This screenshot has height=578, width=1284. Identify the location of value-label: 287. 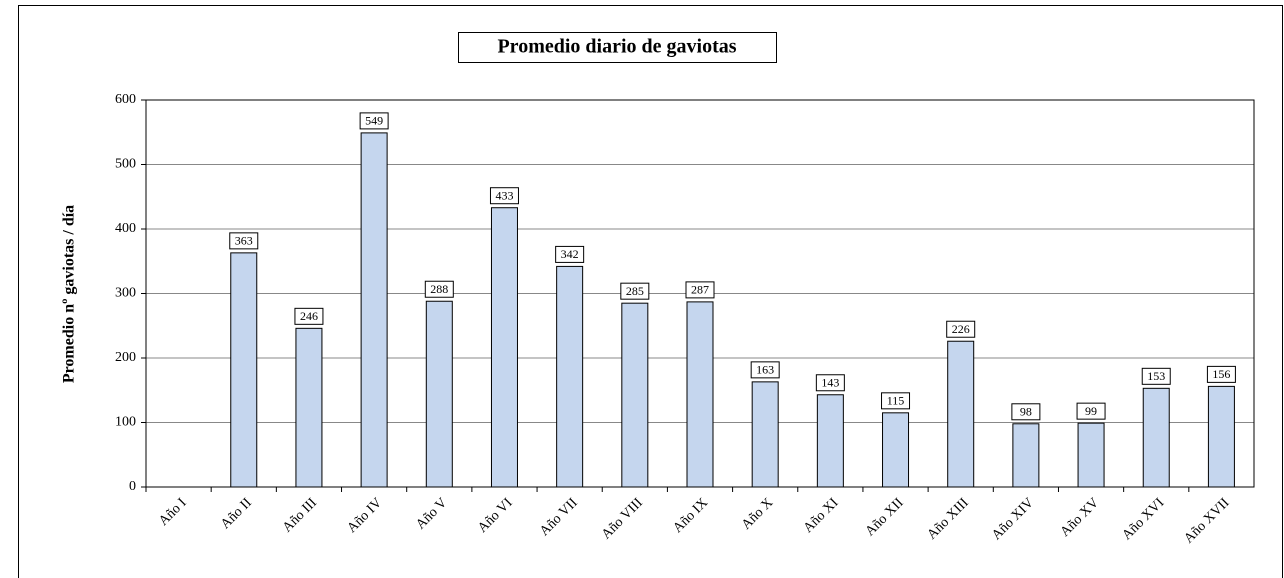
(700, 290).